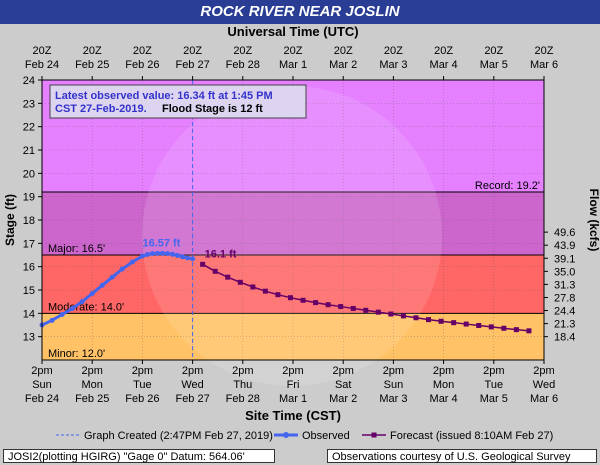 Image resolution: width=600 pixels, height=465 pixels. Describe the element at coordinates (76, 249) in the screenshot. I see `threshold-label: Major: 16.5'` at that location.